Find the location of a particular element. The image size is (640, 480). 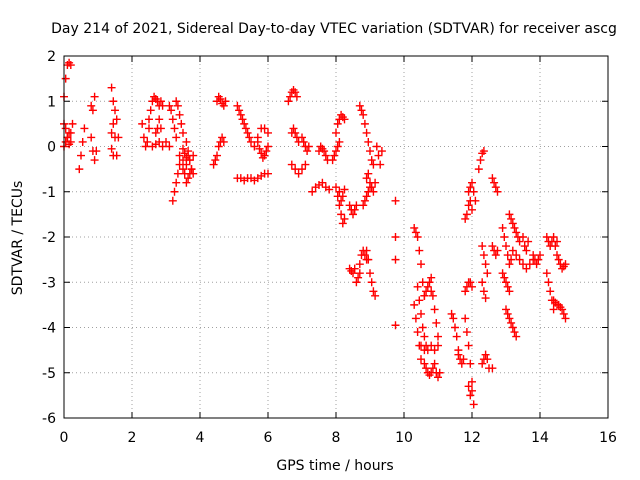

x-tick-label: 14 is located at coordinates (540, 438).